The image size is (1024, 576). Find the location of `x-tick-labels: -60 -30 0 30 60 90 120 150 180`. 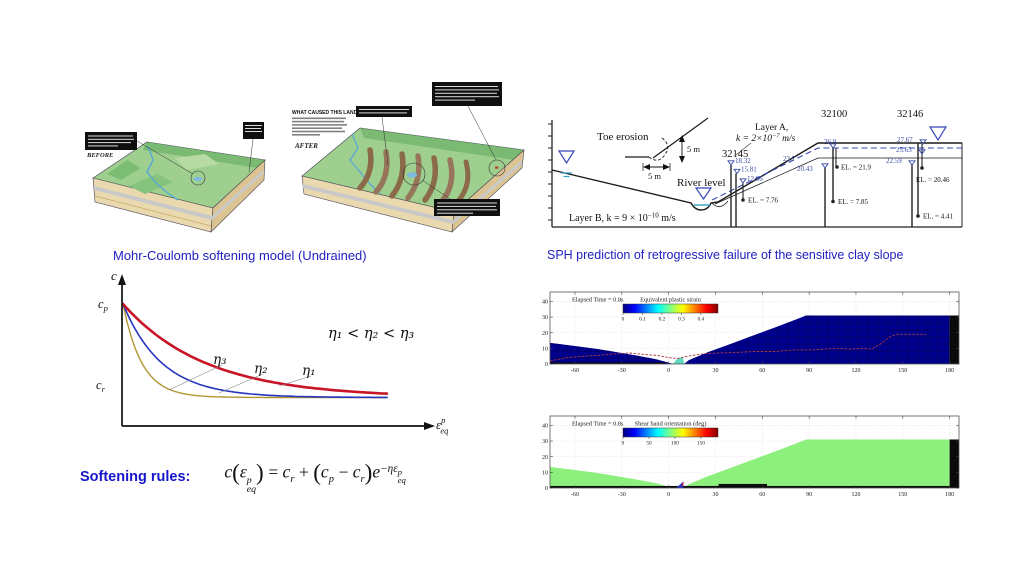

x-tick-labels: -60 -30 0 30 60 90 120 150 180 is located at coordinates (762, 495).